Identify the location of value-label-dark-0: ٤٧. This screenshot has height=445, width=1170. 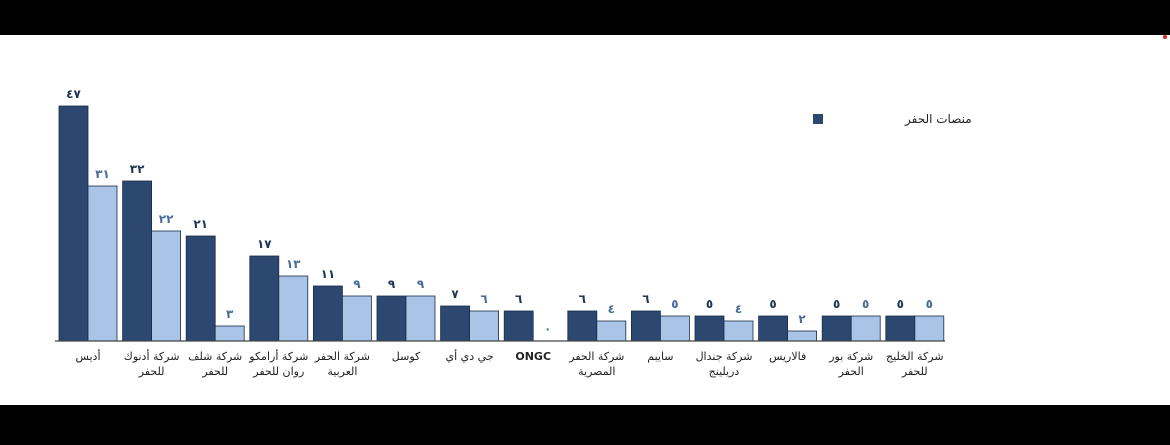
(73, 94).